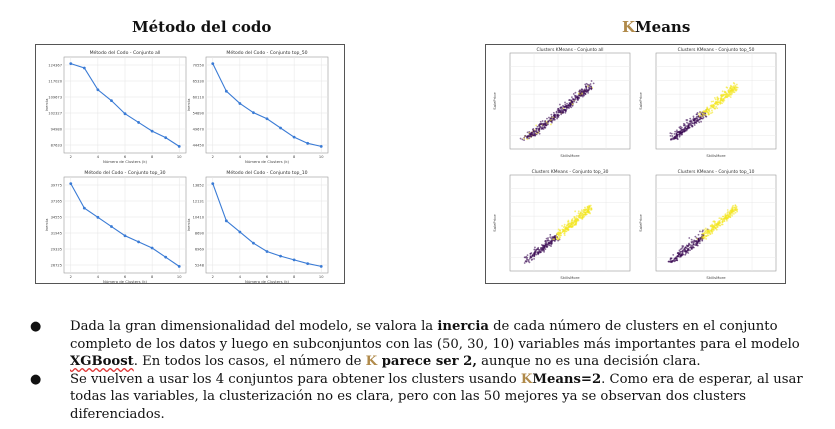 The image size is (835, 429). What do you see at coordinates (198, 185) in the screenshot?
I see `y-tick-label: 13852` at bounding box center [198, 185].